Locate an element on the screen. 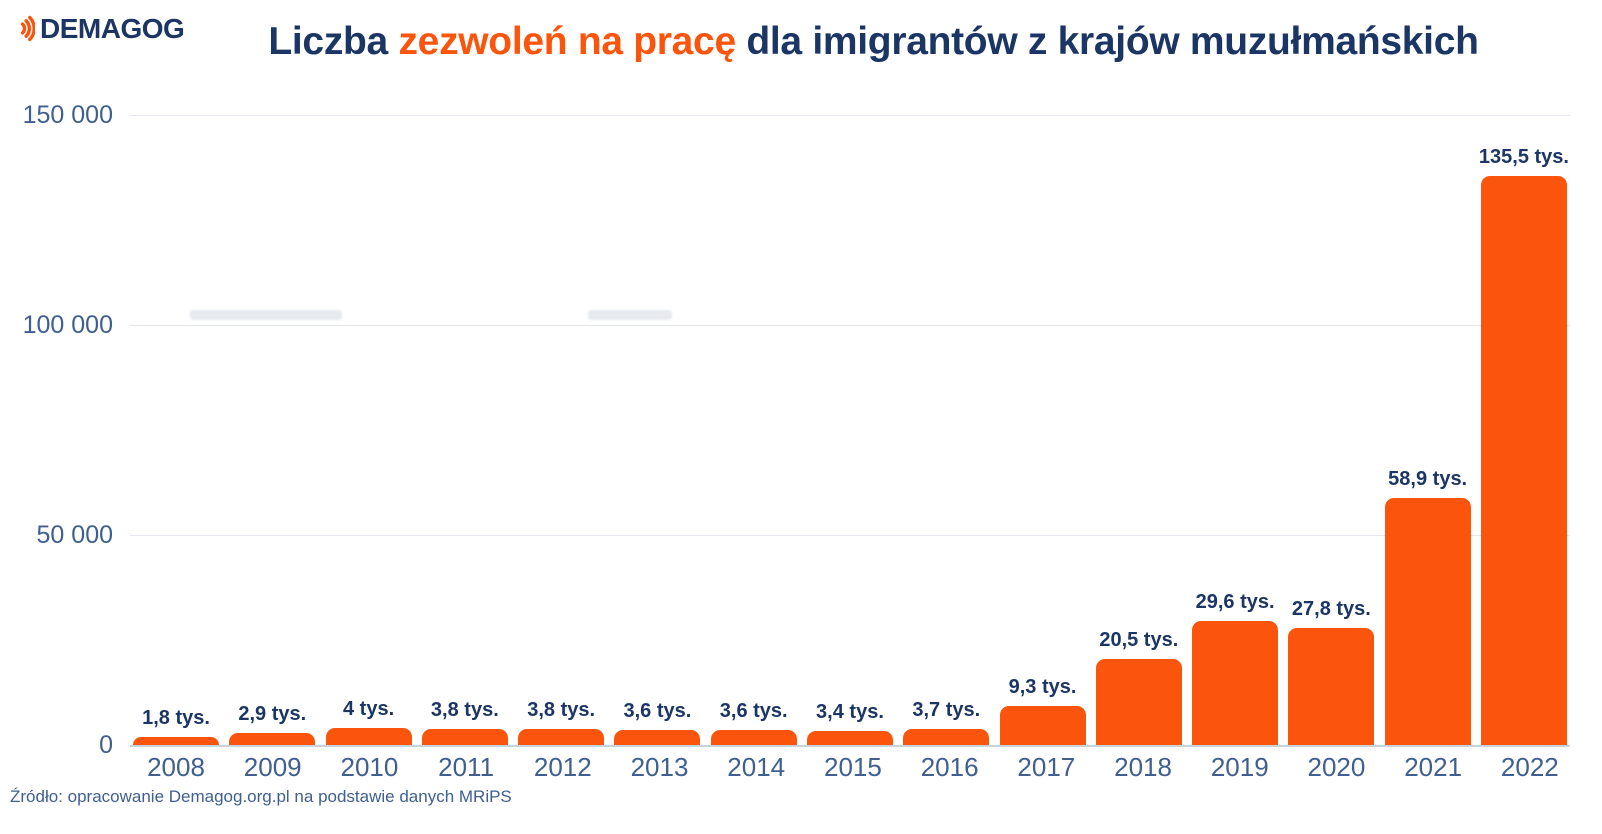 This screenshot has width=1602, height=834. bar-value-label: 3,4 tys. is located at coordinates (850, 712).